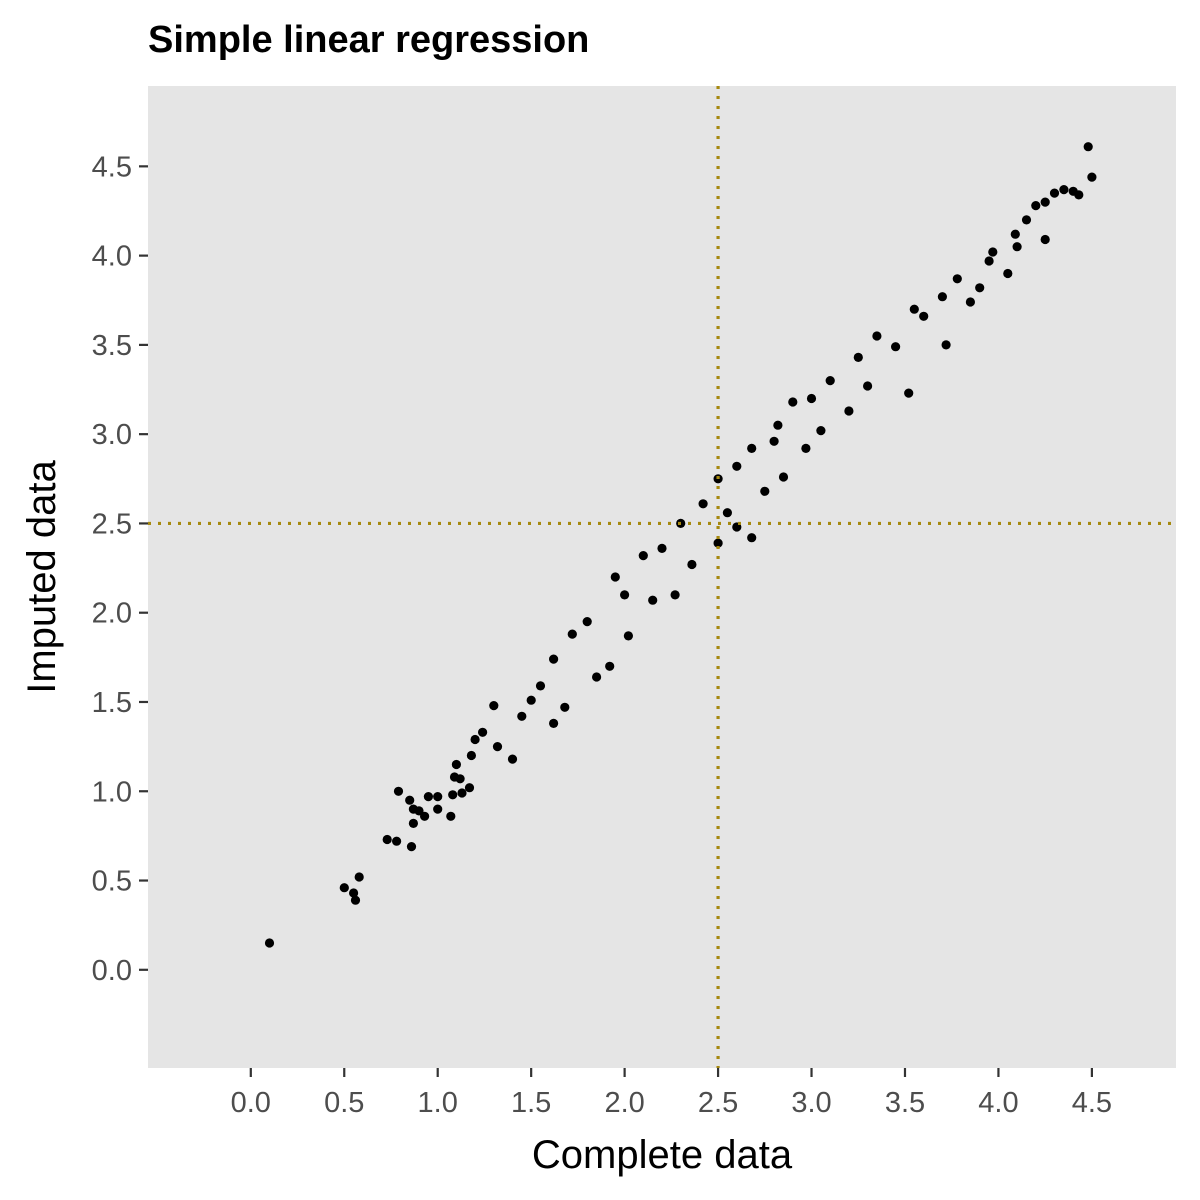  What do you see at coordinates (42, 577) in the screenshot?
I see `y-axis-title: Imputed data` at bounding box center [42, 577].